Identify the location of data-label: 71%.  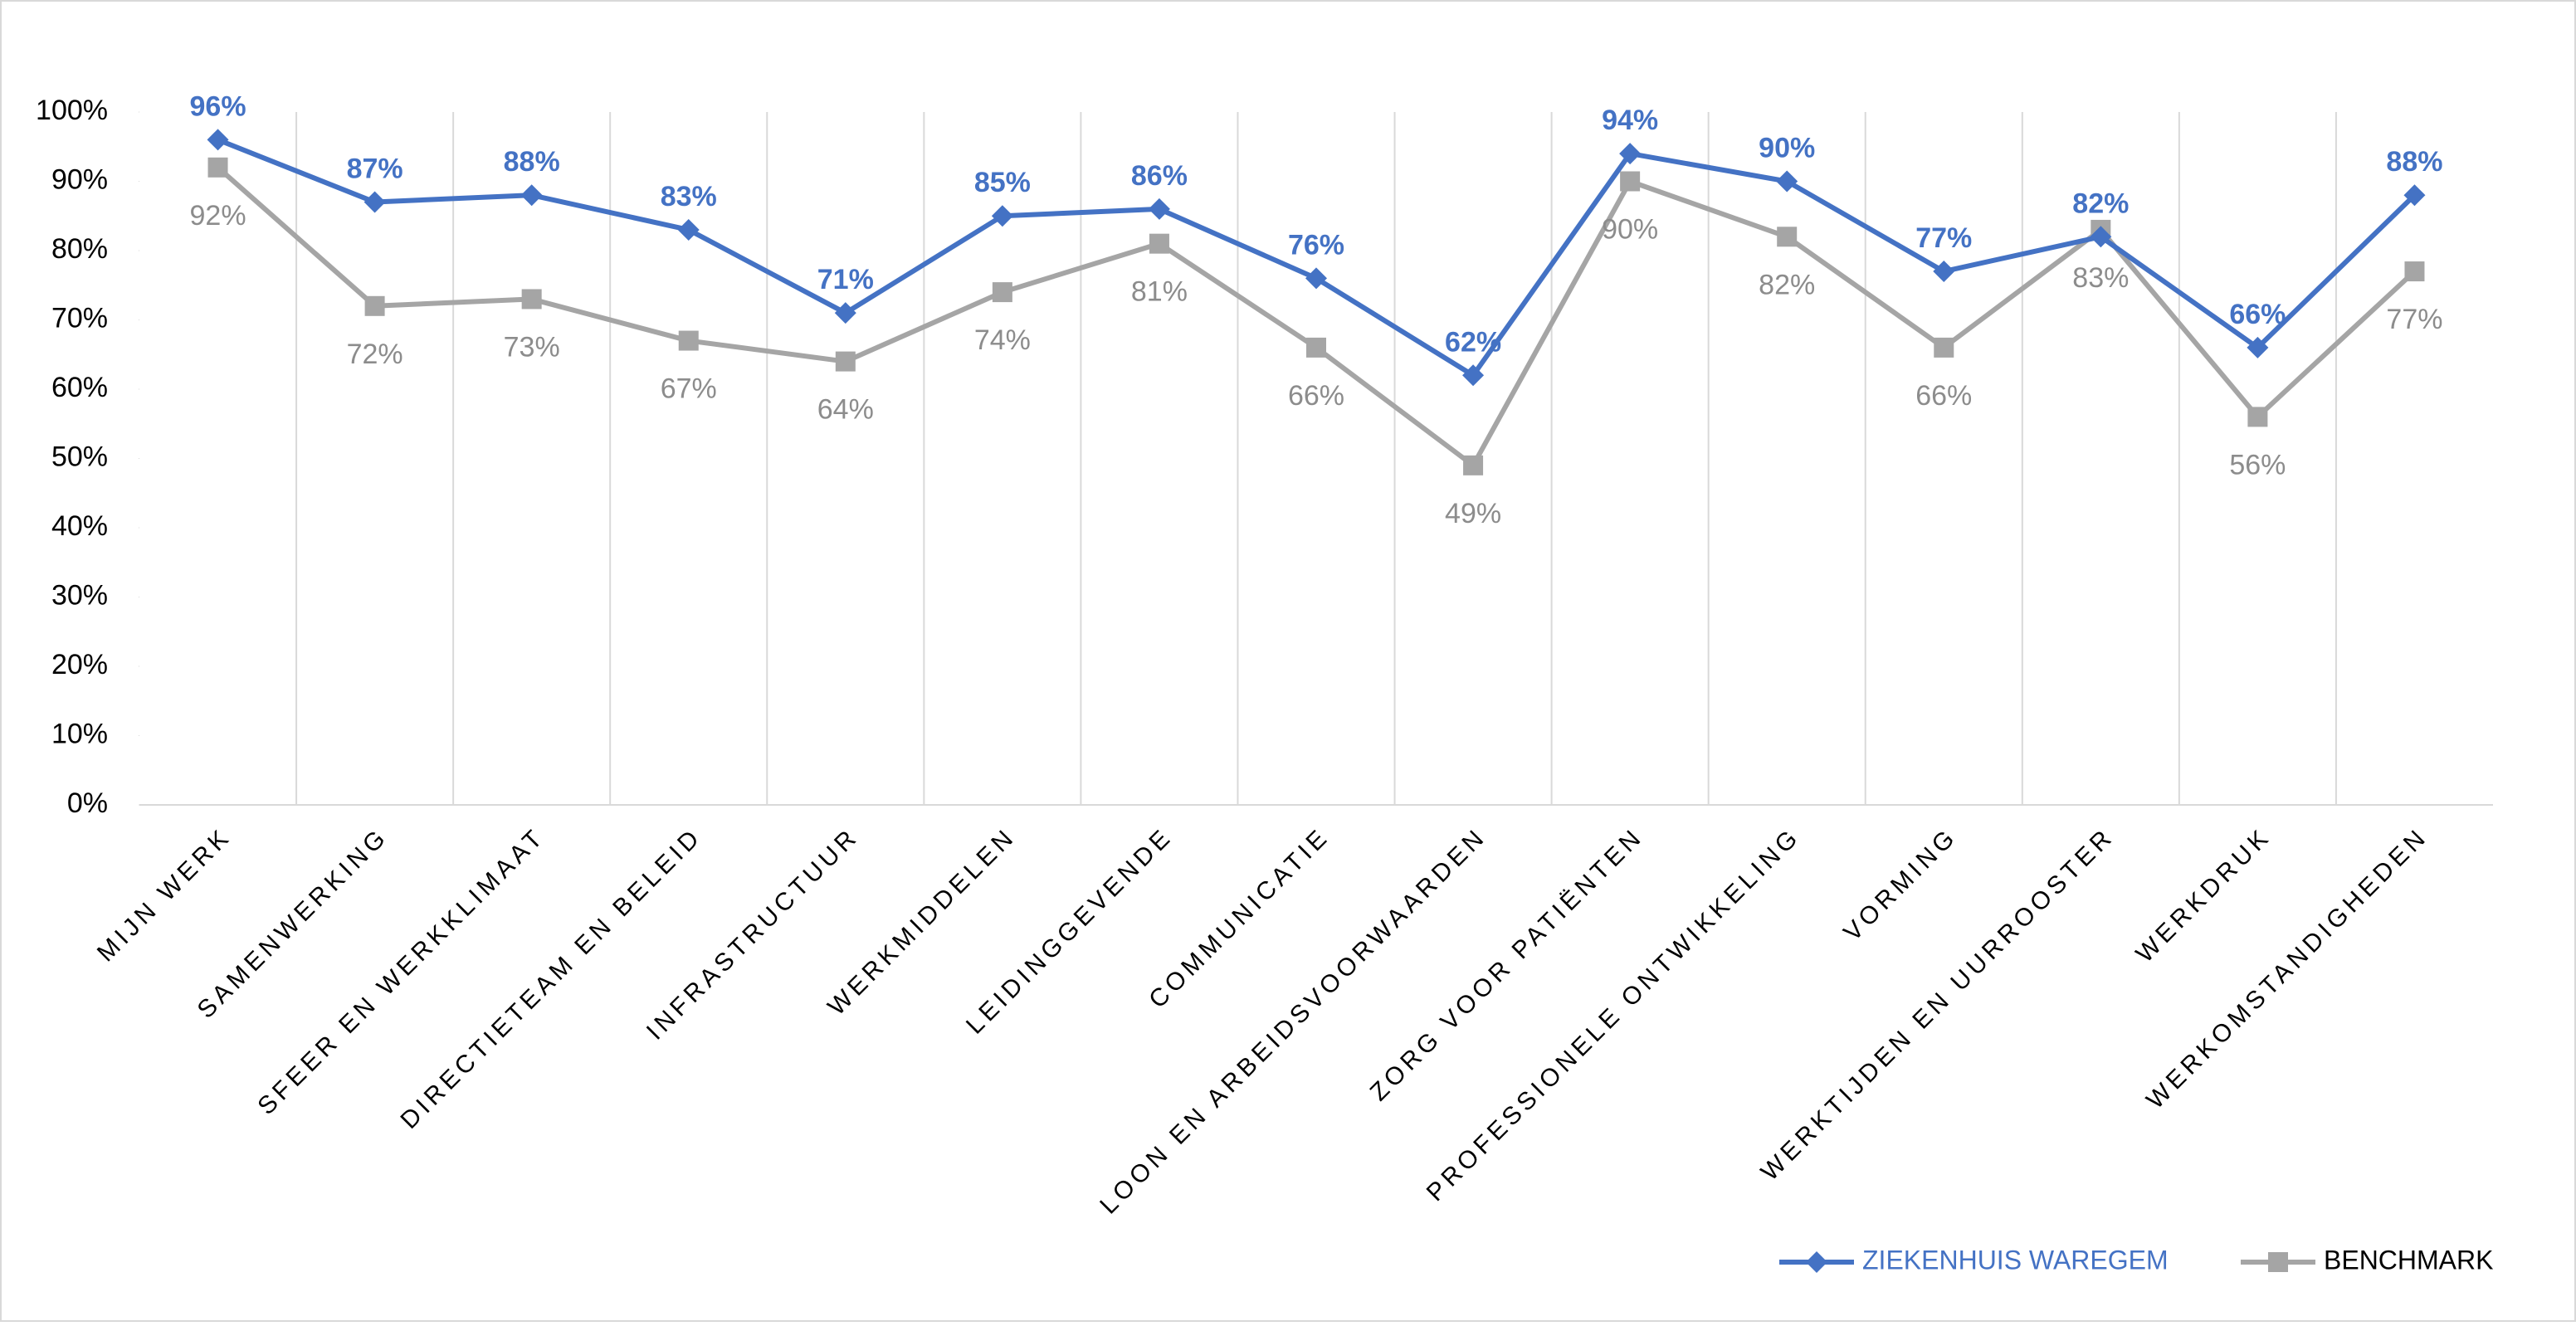
(846, 279).